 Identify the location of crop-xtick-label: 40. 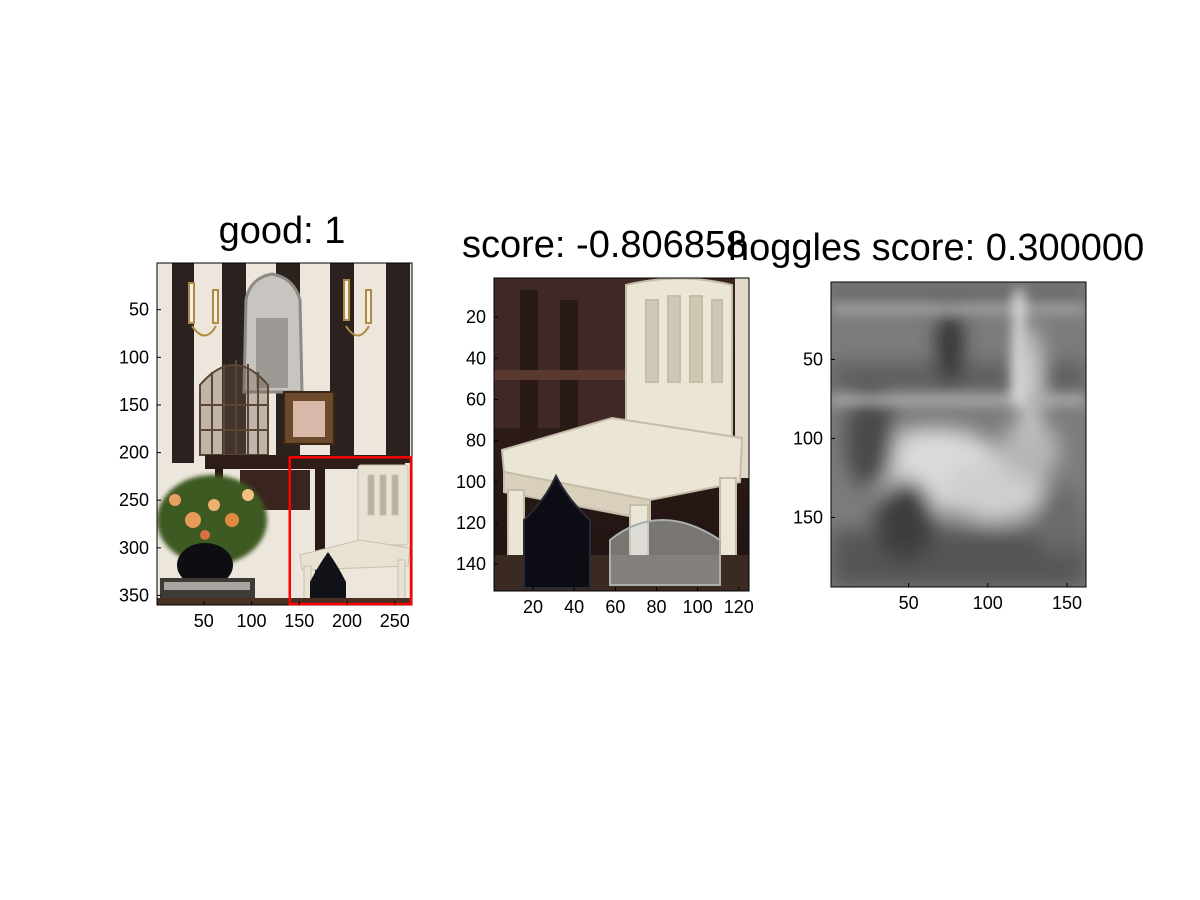
(574, 607).